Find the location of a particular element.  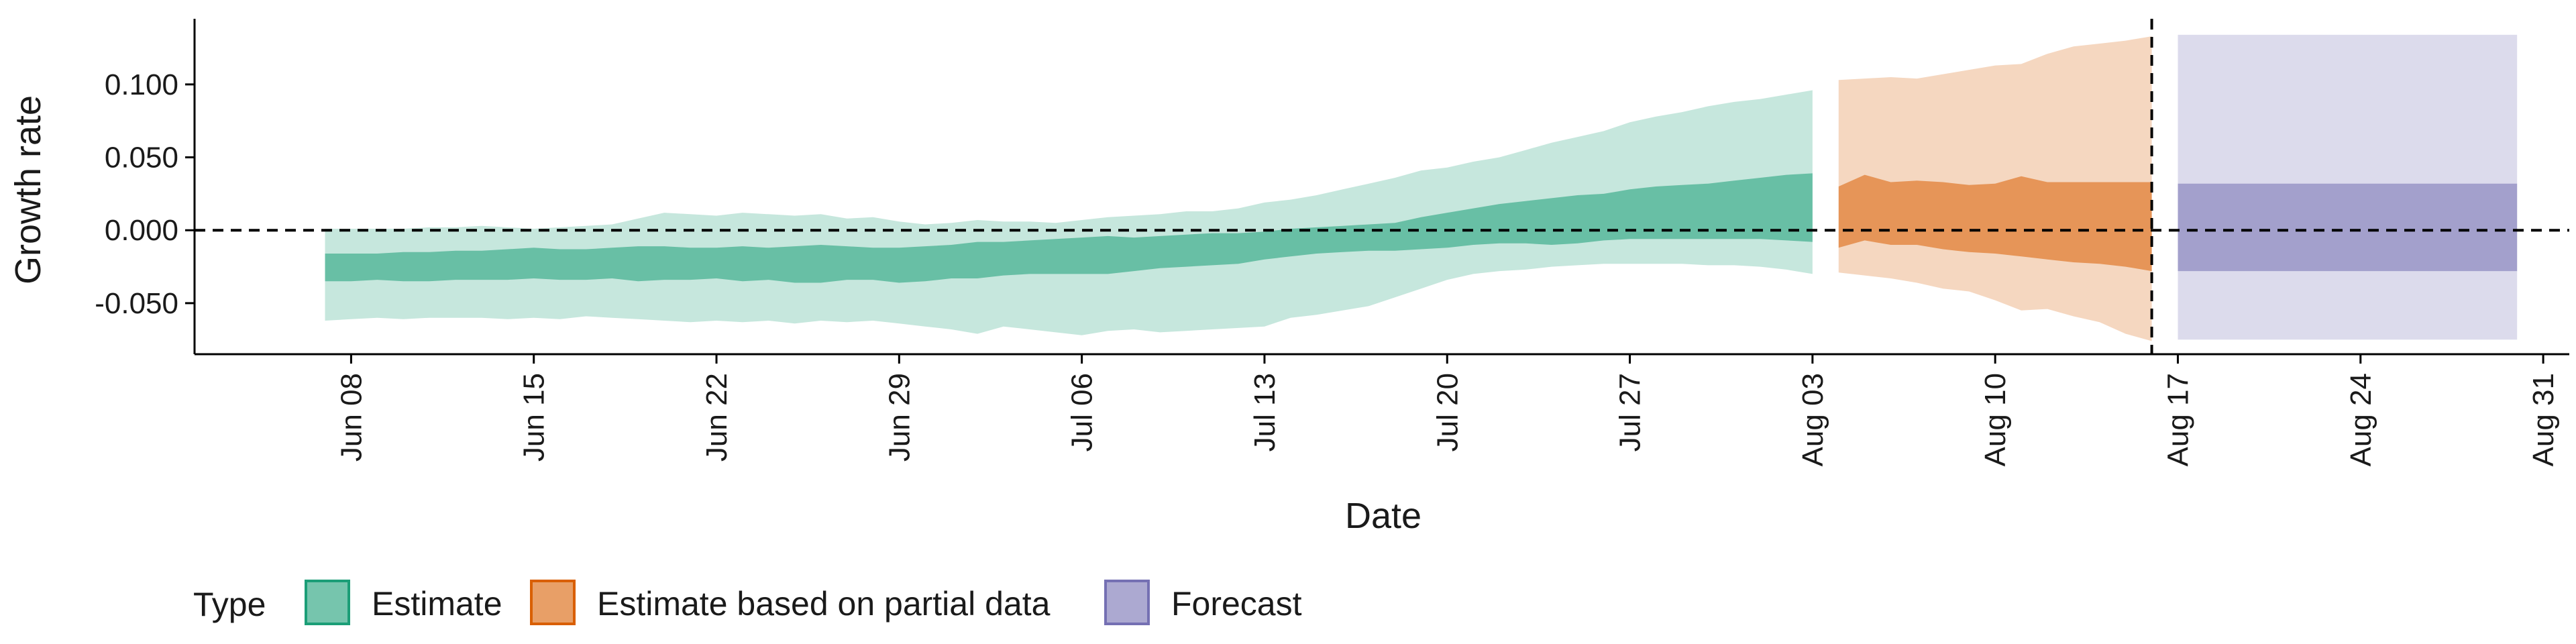

legend-swatch-estimate-based-on-partial-data is located at coordinates (553, 602).